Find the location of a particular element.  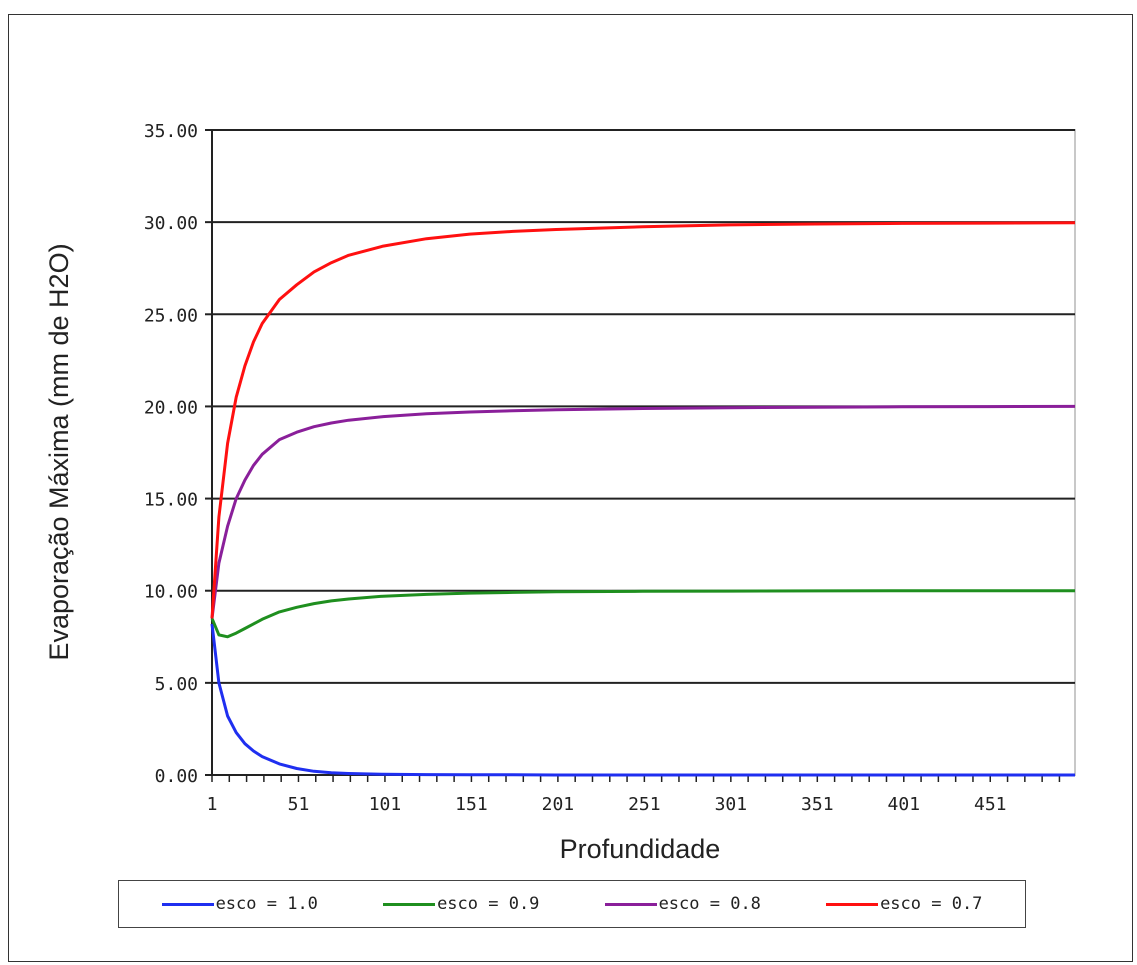

x-tick-label: 251 is located at coordinates (644, 804).